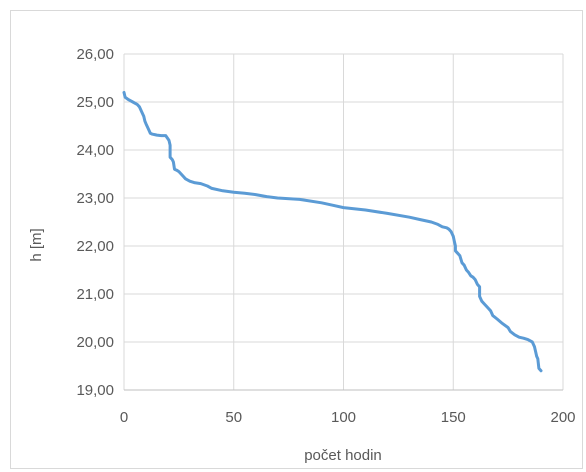 This screenshot has width=586, height=472. What do you see at coordinates (95, 294) in the screenshot?
I see `y-tick-label: 21,00` at bounding box center [95, 294].